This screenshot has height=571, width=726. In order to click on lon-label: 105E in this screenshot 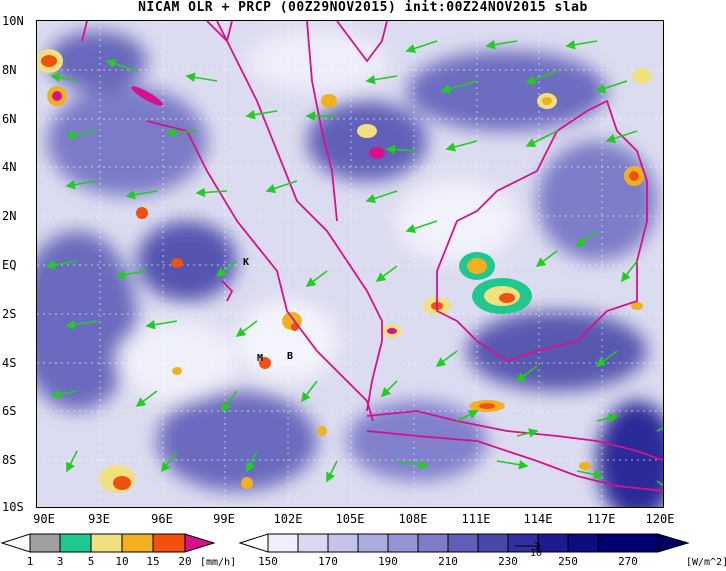, I will do `click(350, 519)`.